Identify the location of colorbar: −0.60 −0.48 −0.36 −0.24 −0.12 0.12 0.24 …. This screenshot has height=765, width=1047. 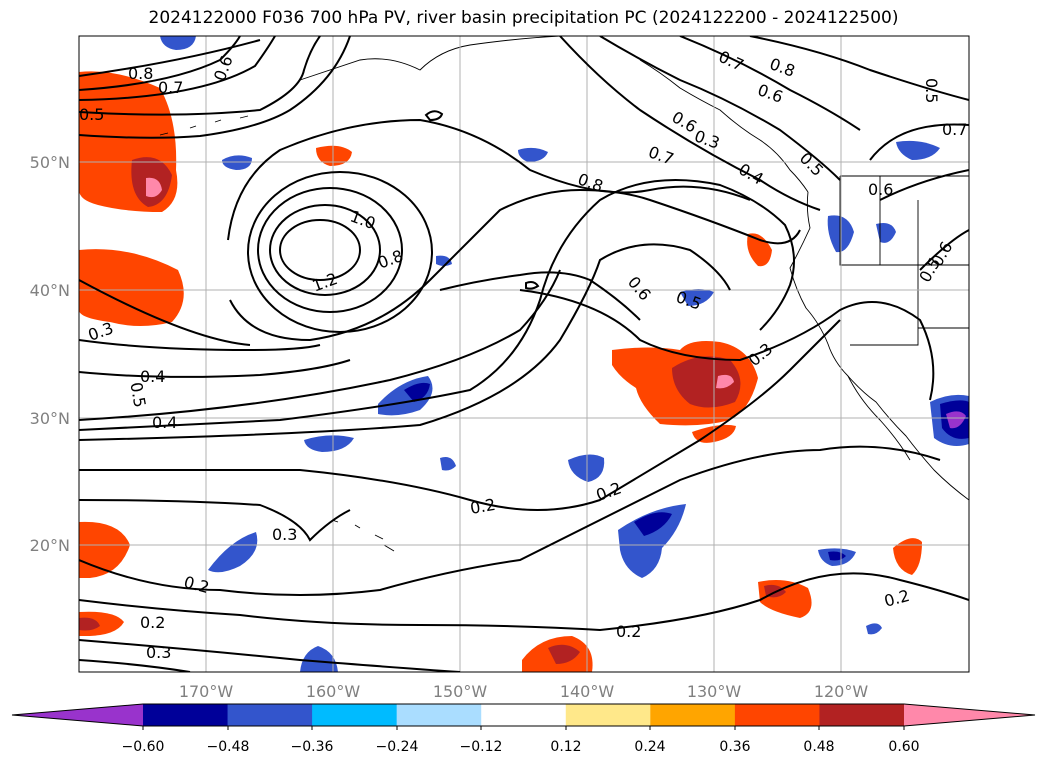
(523, 729).